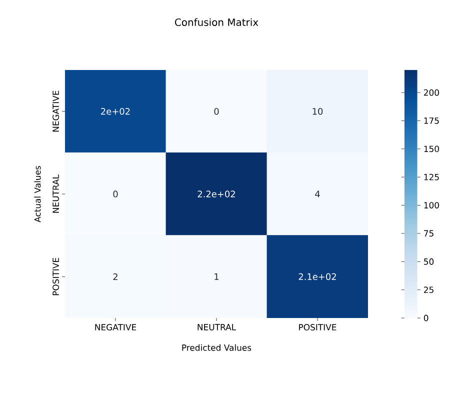 This screenshot has height=405, width=463. What do you see at coordinates (431, 121) in the screenshot?
I see `color-bar-label: 175` at bounding box center [431, 121].